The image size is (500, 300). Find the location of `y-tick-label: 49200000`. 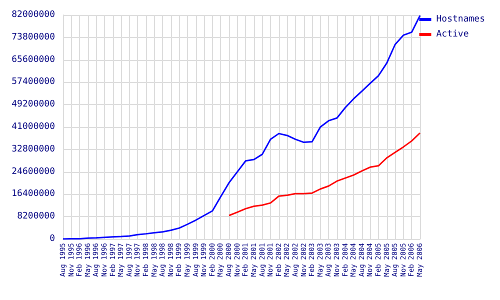

y-tick-label: 49200000 is located at coordinates (33, 105).